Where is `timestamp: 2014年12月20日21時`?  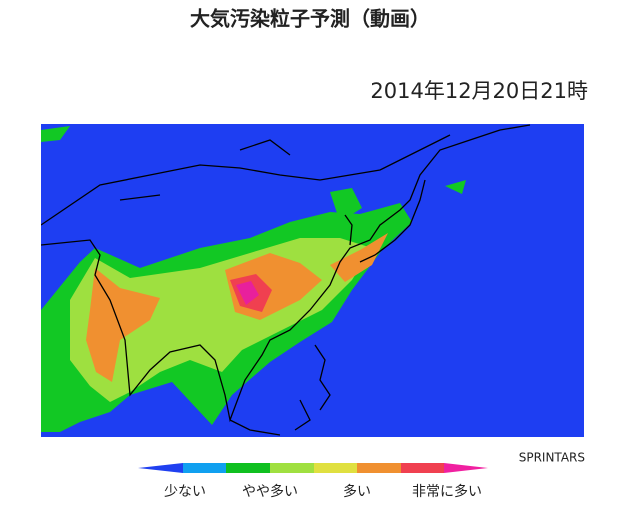
timestamp: 2014年12月20日21時 is located at coordinates (479, 91).